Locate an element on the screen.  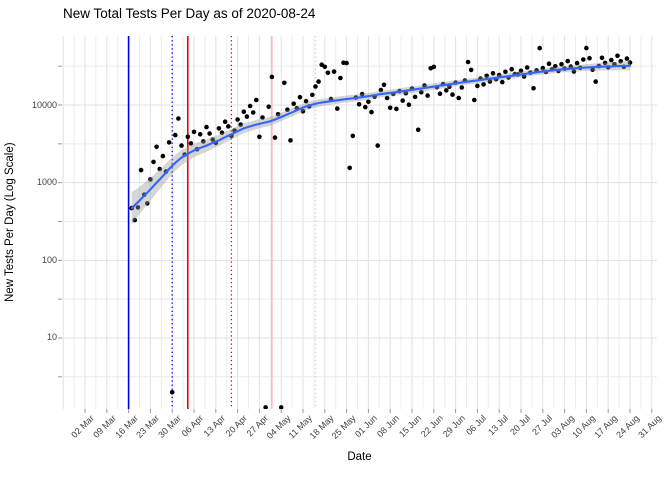
x-tick-label: 16 Mar is located at coordinates (126, 426).